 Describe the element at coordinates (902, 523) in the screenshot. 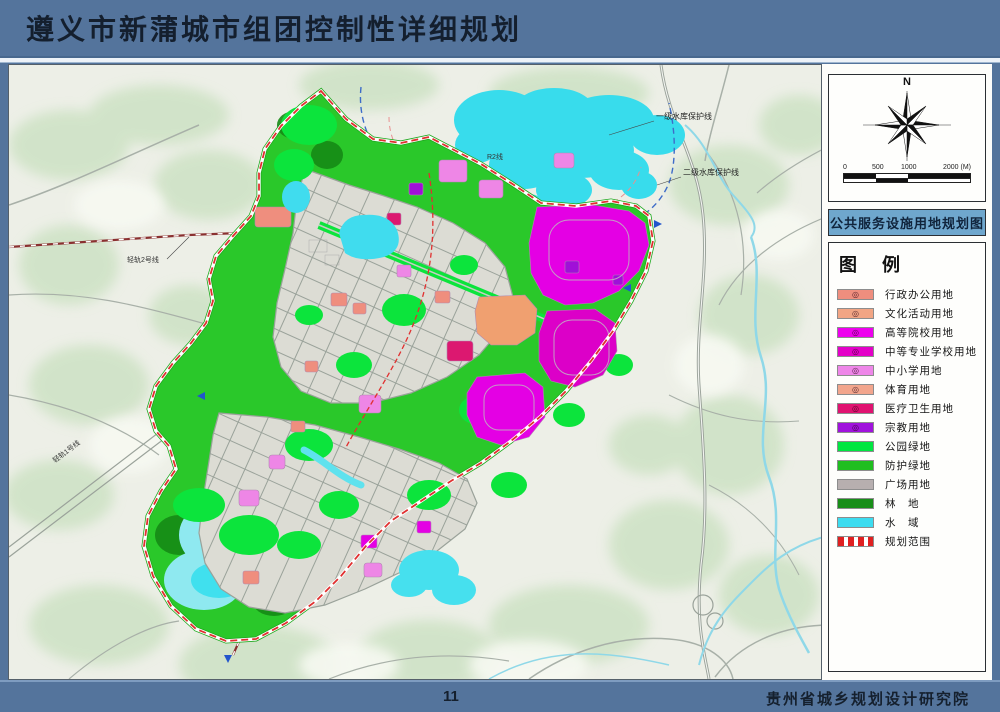

I see `legend-label: 水 域` at that location.